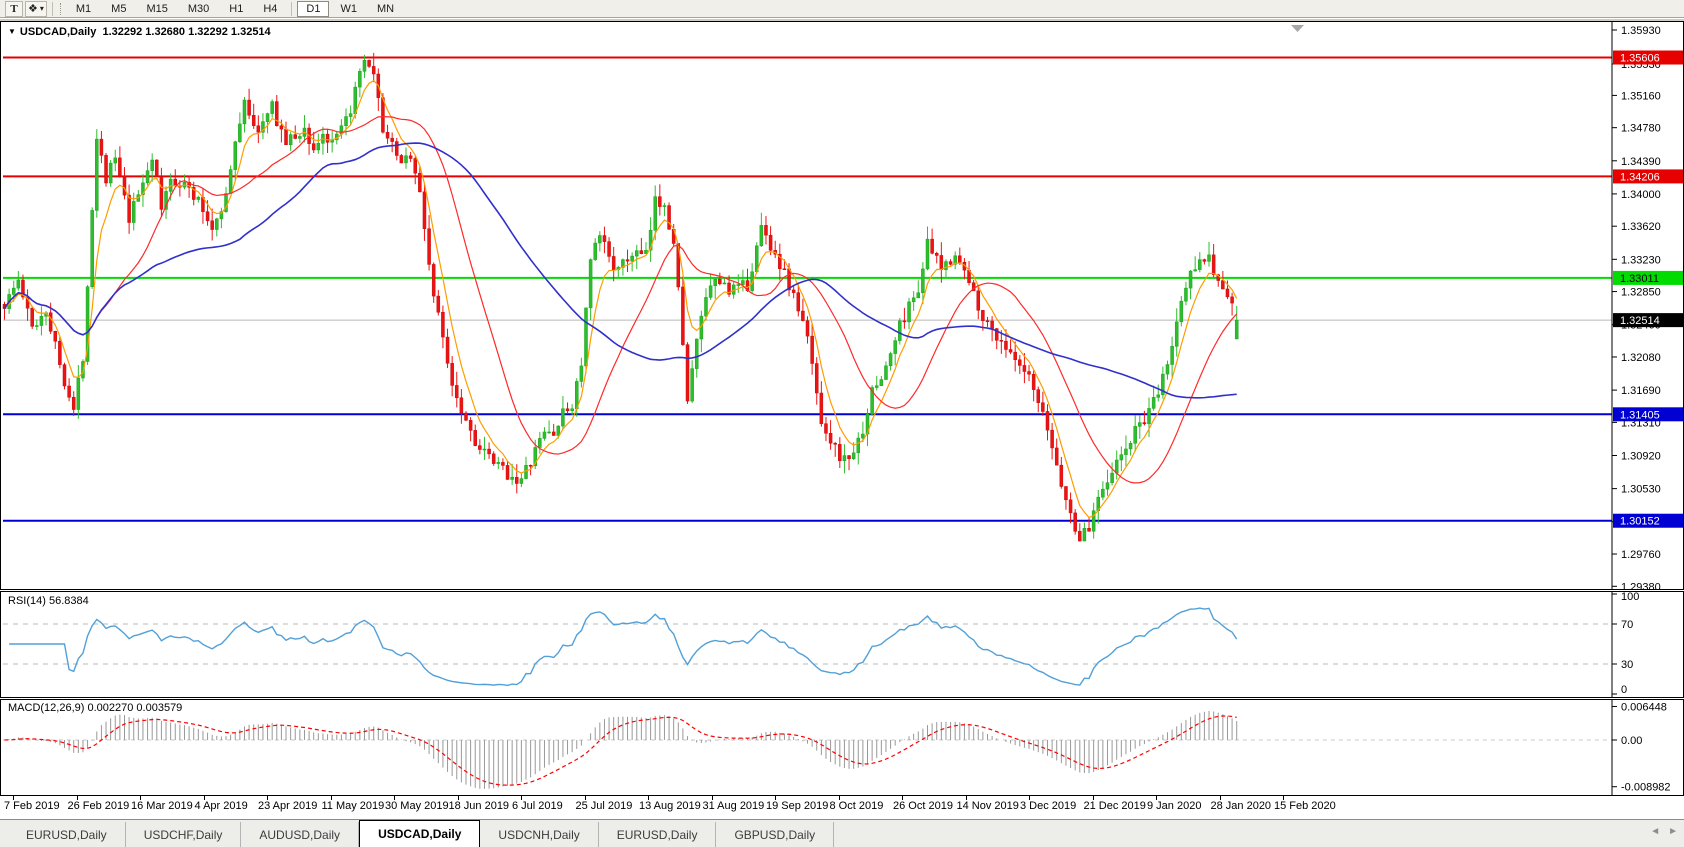  What do you see at coordinates (1630, 597) in the screenshot?
I see `svg-text: 100` at bounding box center [1630, 597].